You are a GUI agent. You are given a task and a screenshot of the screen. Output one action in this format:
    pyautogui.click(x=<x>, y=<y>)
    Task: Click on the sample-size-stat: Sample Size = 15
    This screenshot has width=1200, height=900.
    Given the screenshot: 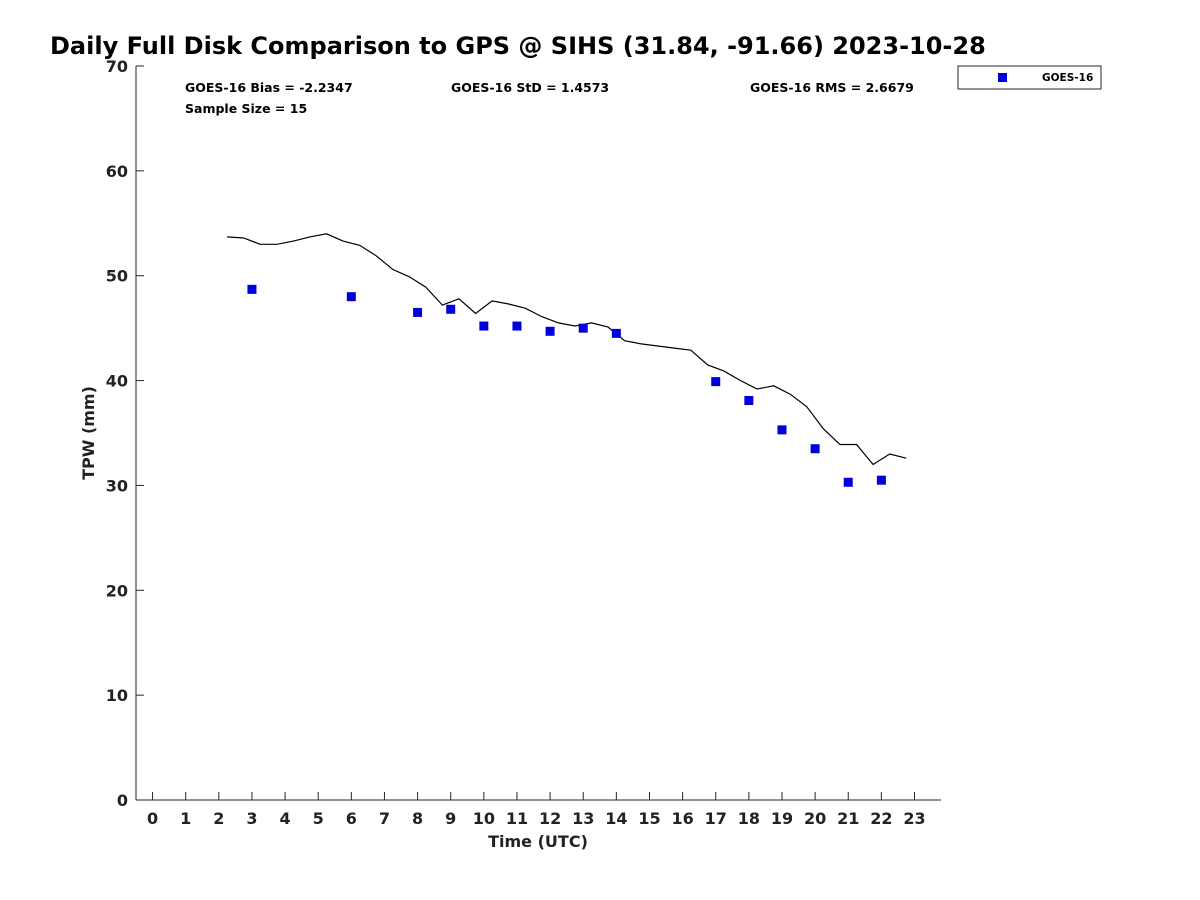 What is the action you would take?
    pyautogui.click(x=246, y=108)
    